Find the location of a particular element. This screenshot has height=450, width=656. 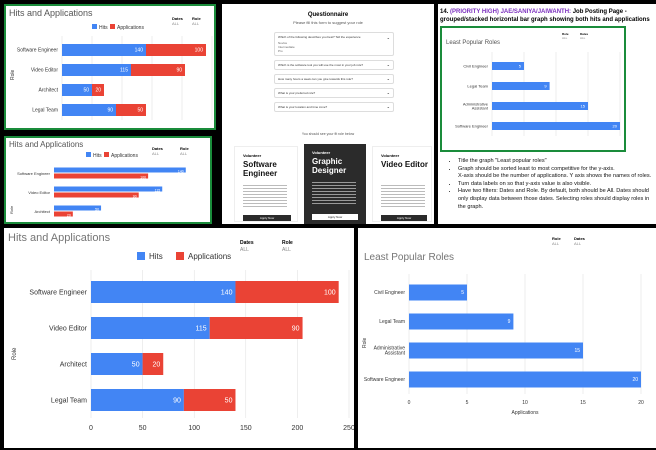

bar-value-applications: 90 is located at coordinates (179, 71).